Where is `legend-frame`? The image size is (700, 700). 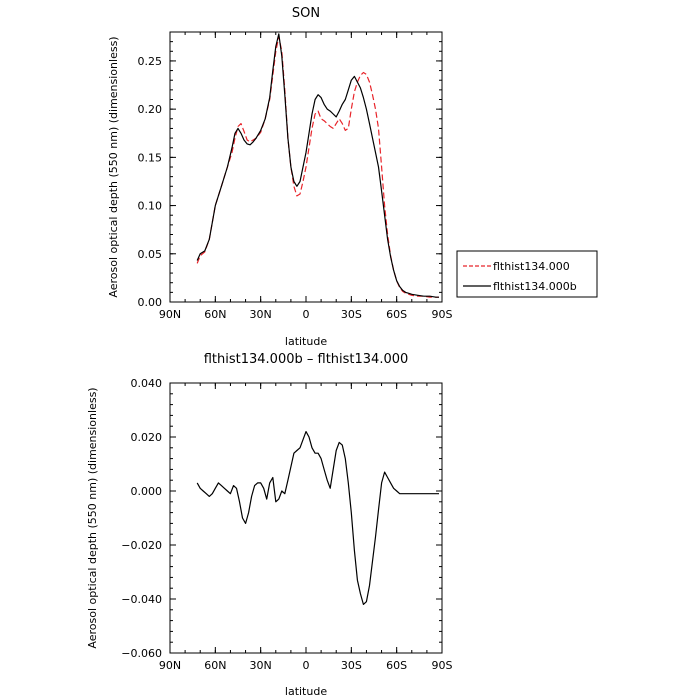 legend-frame is located at coordinates (527, 274).